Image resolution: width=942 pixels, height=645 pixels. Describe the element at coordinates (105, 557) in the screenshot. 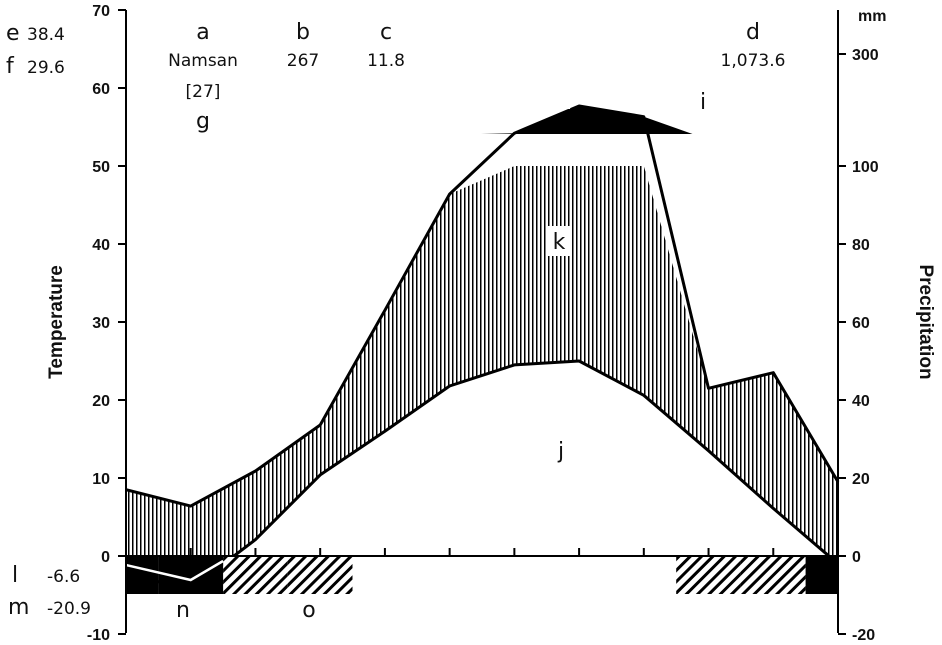

I see `y-left-tick-label: 0` at that location.